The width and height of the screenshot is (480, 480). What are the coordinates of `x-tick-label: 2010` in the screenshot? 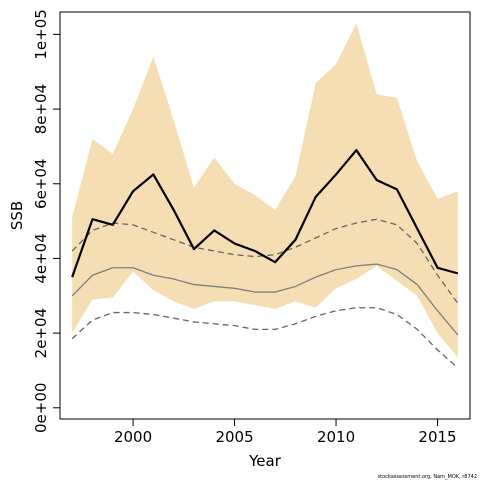 It's located at (336, 437).